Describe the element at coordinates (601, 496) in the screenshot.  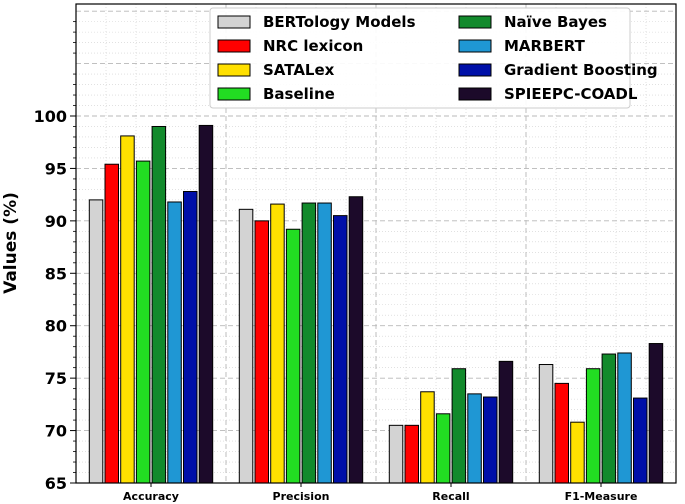
I see `x-tick-label: F1-Measure` at that location.